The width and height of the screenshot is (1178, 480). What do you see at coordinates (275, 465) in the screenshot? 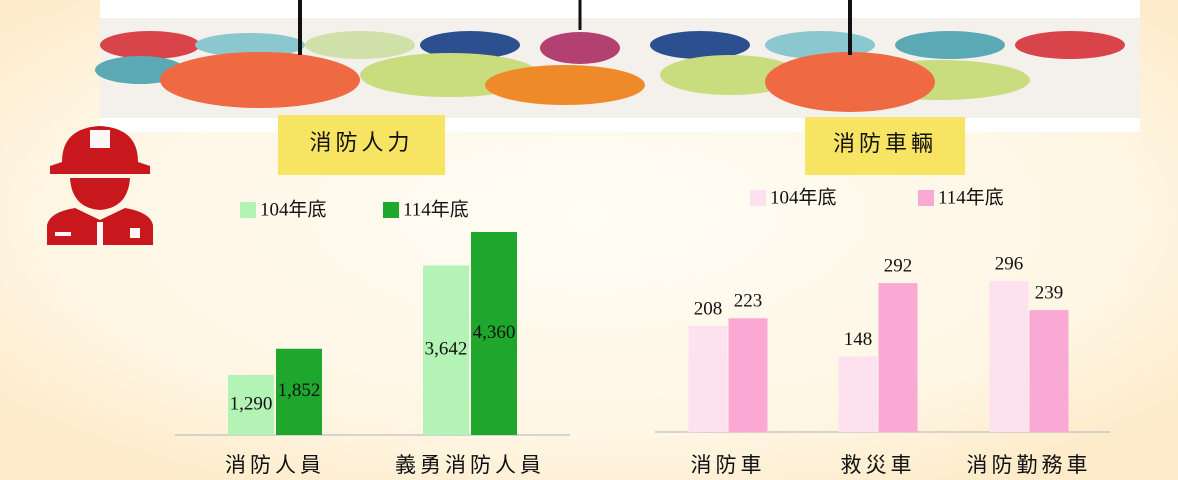
I see `x-tick-label: 消防人員` at bounding box center [275, 465].